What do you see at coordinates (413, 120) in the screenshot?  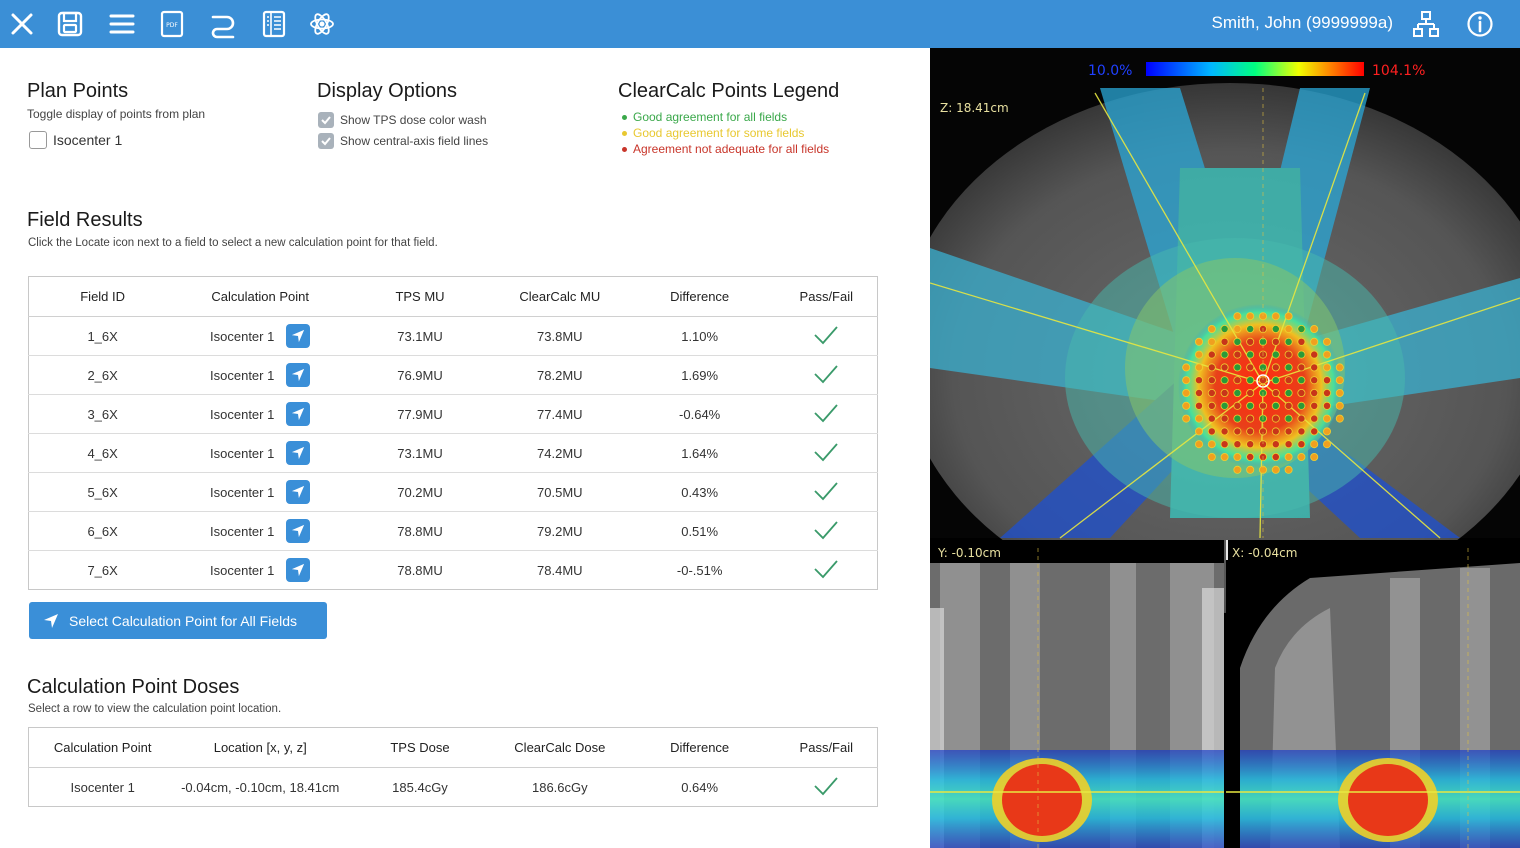 I see `dose-wash-label: Show TPS dose color wash` at bounding box center [413, 120].